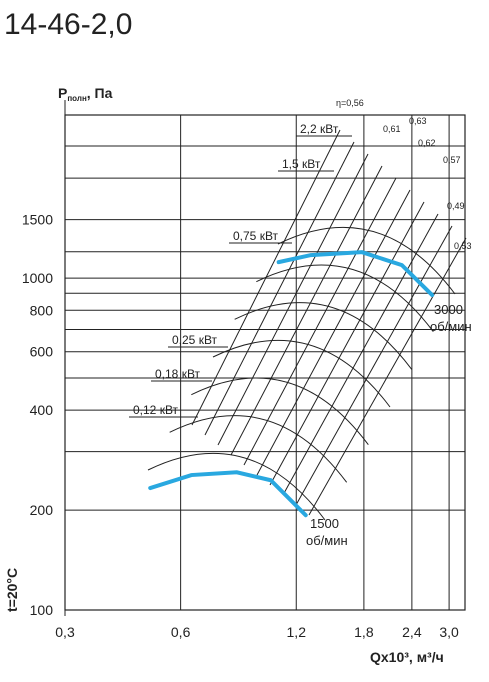 This screenshot has height=682, width=489. I want to click on y-axis-label: Pполн, Па, so click(85, 94).